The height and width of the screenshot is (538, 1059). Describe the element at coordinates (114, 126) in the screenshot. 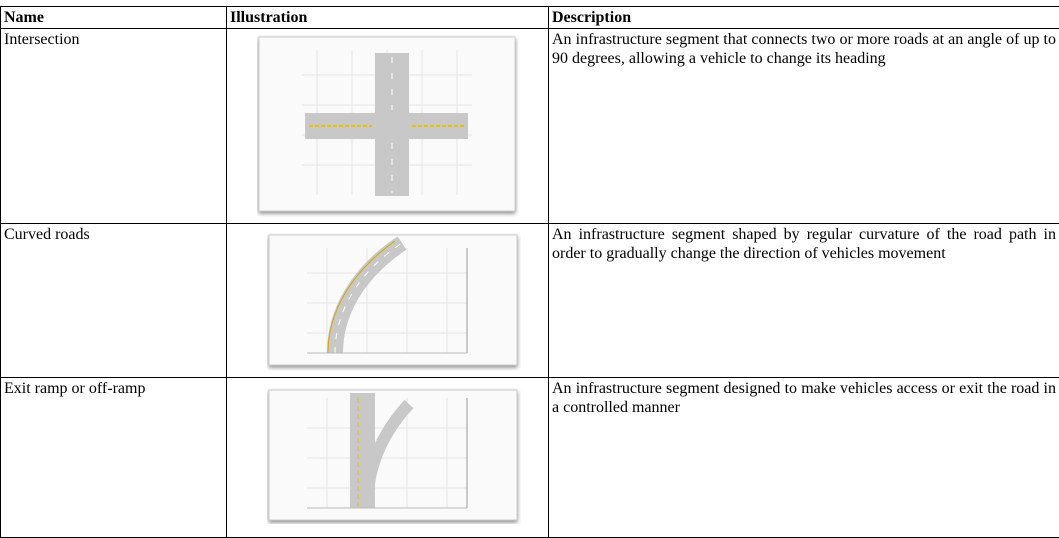

I see `name-cell: Intersection` at that location.